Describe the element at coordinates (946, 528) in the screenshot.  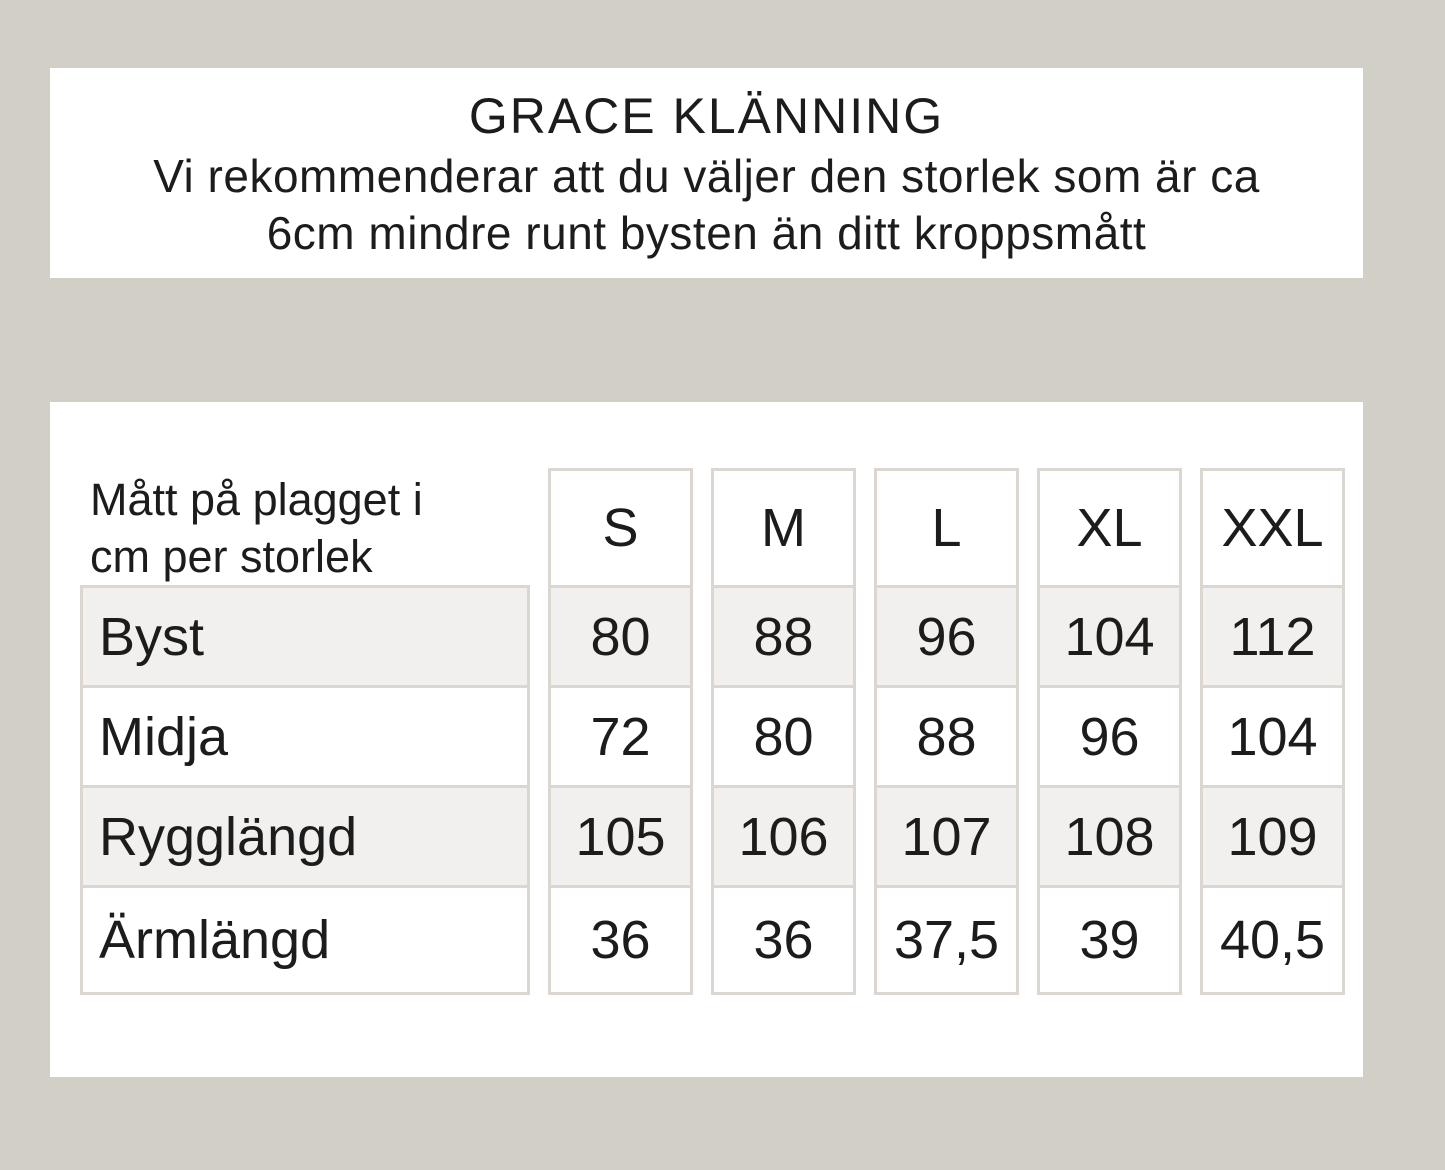
I see `column-header-l: L` at that location.